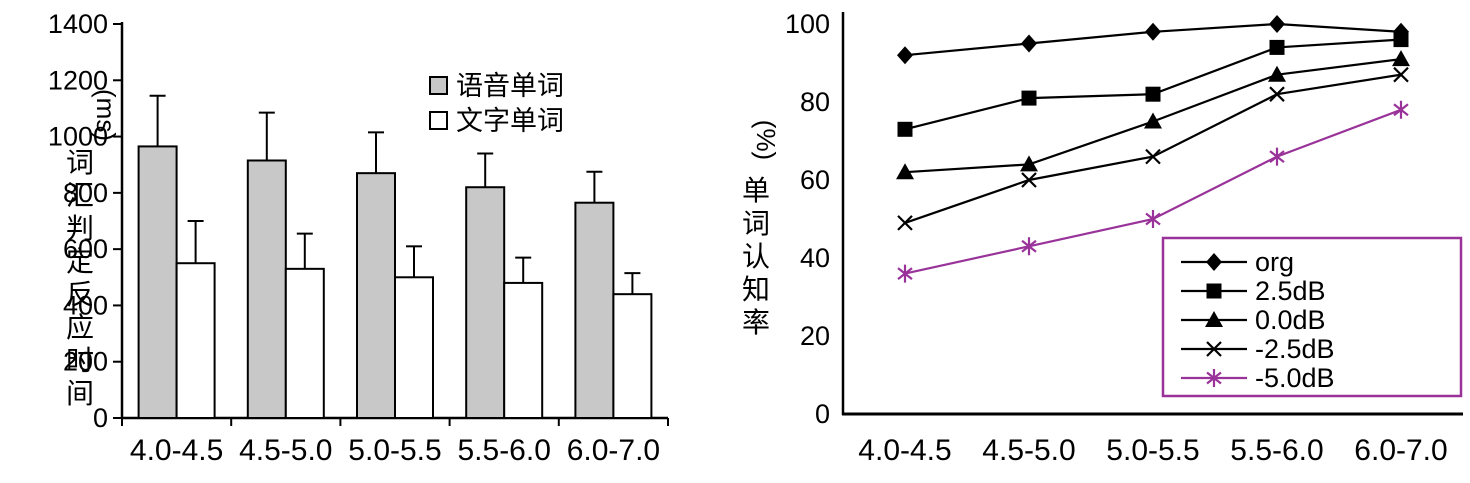 This screenshot has width=1470, height=483. I want to click on y-axis-unit-label: (%), so click(766, 140).